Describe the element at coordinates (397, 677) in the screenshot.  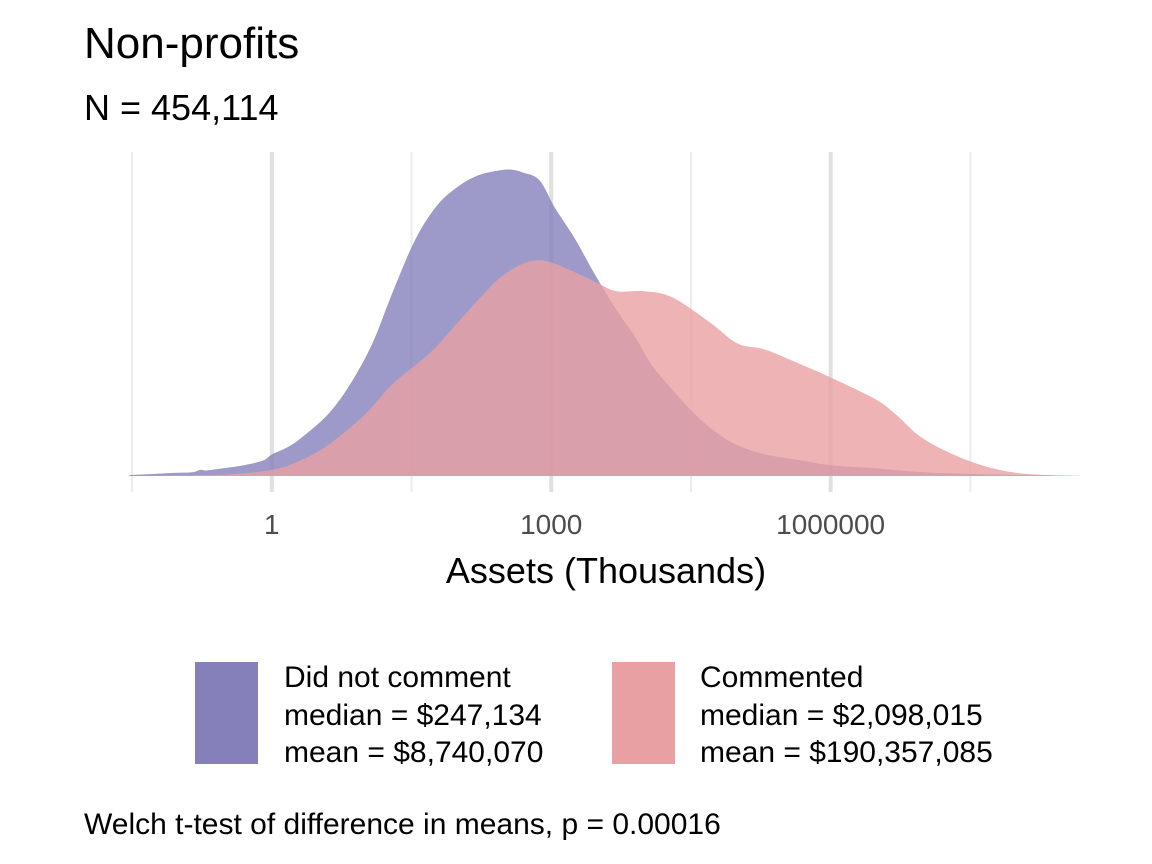
I see `legend-label-did-not-comment: Did not comment` at that location.